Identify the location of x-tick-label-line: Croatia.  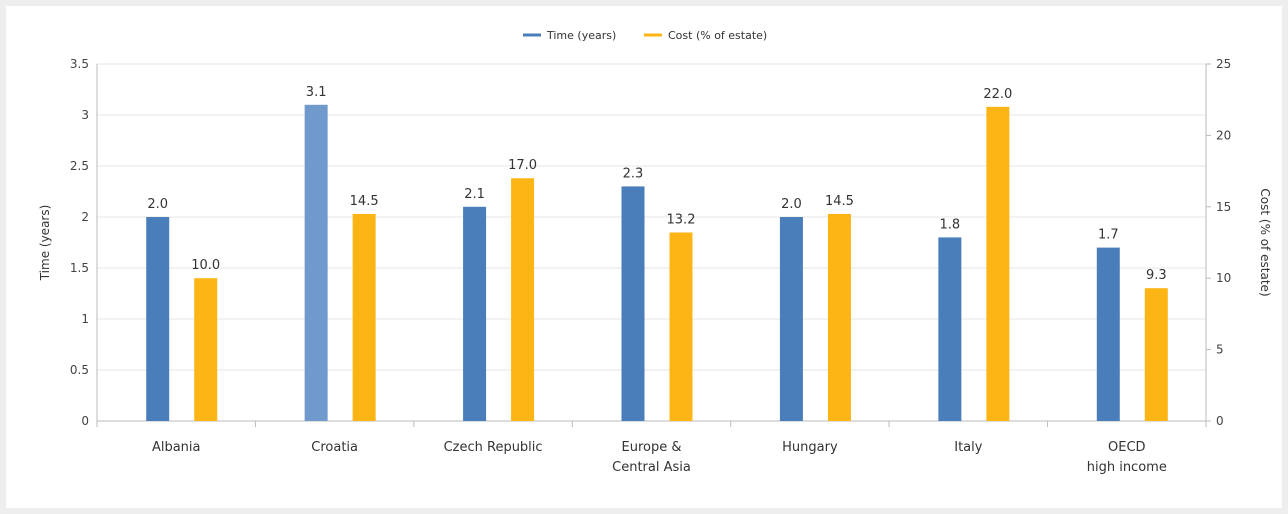
(334, 447).